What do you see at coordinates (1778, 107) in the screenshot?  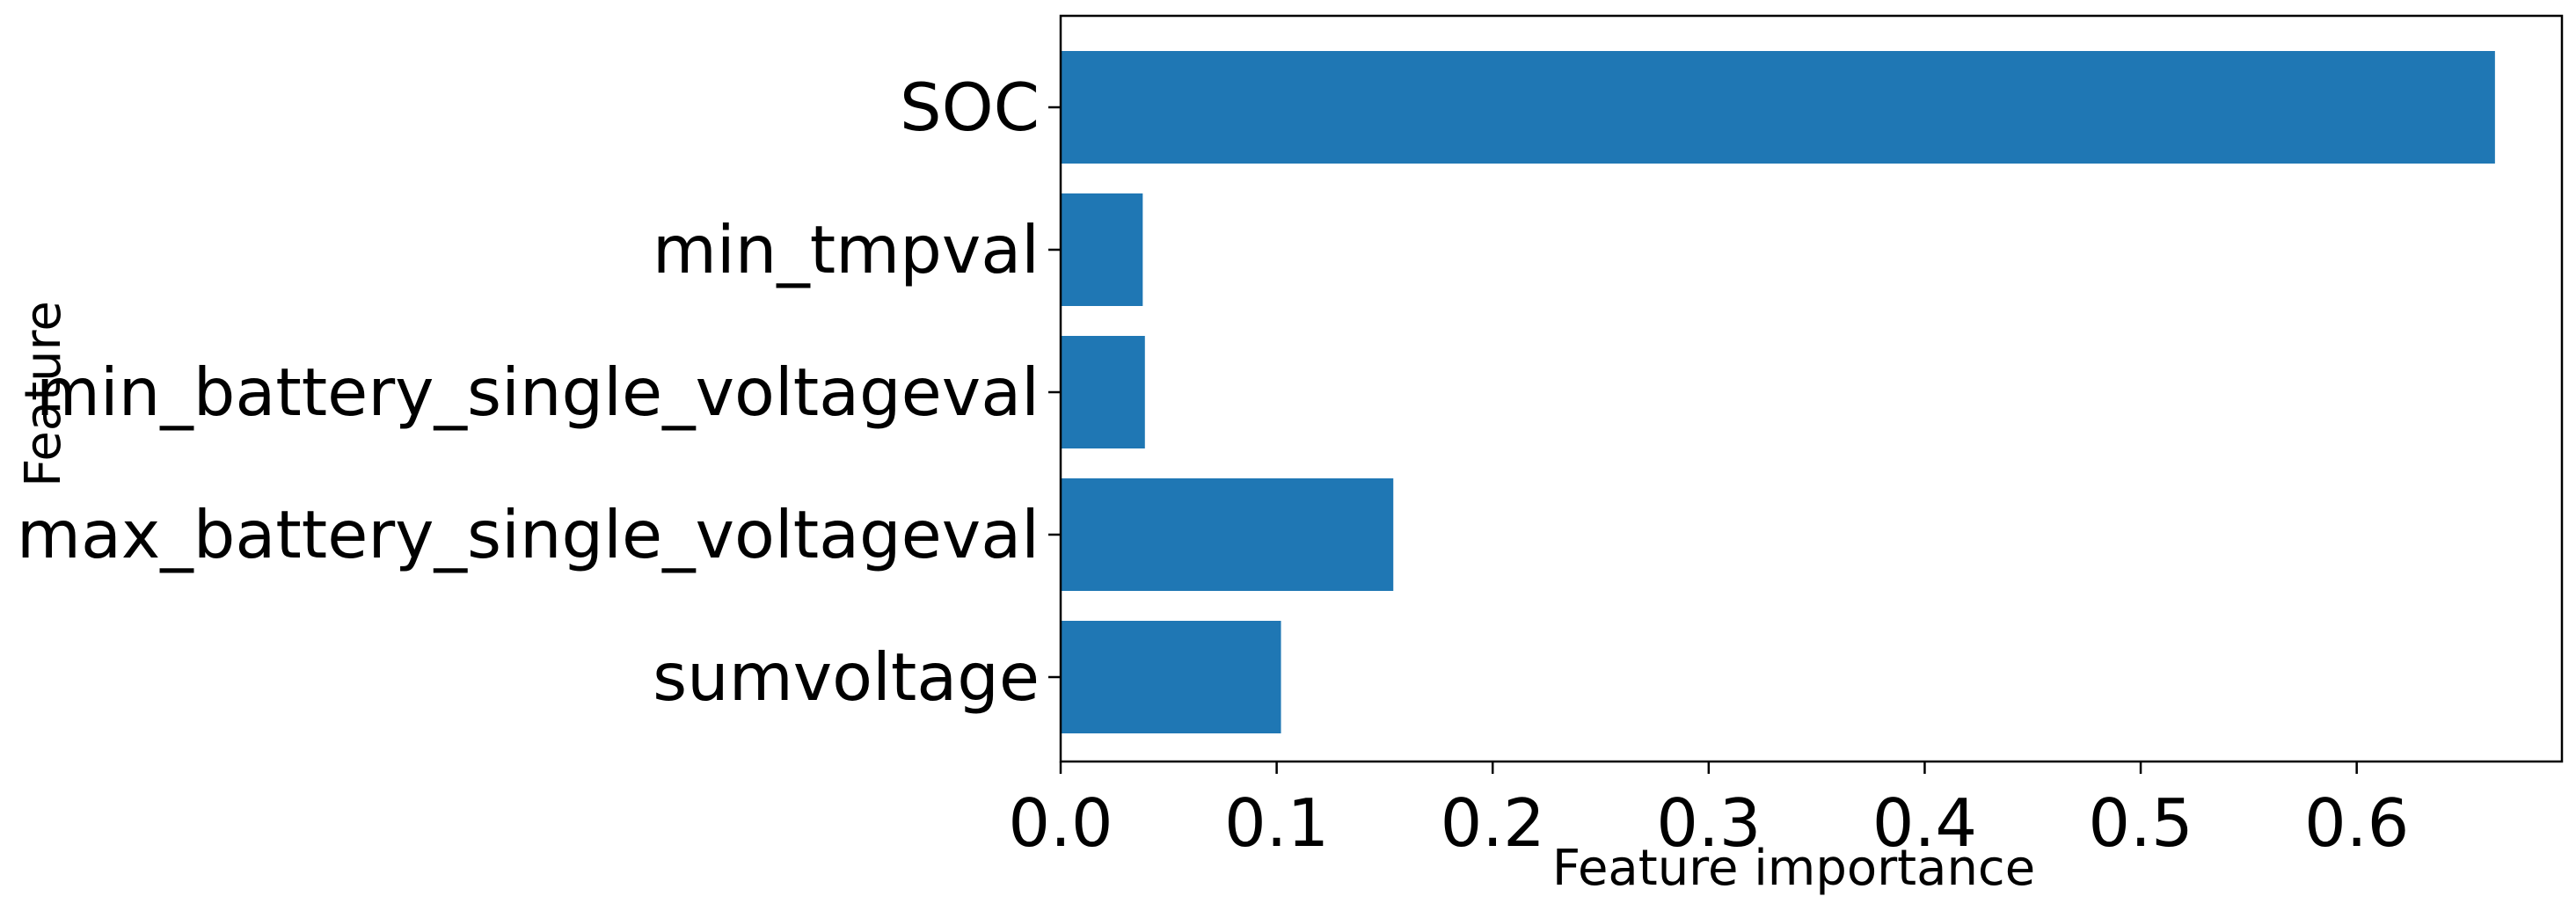 I see `bar-soc` at bounding box center [1778, 107].